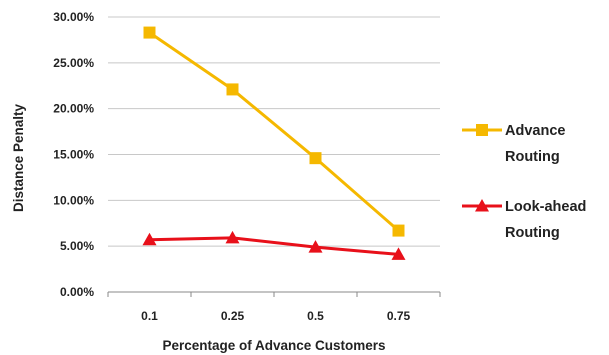 This screenshot has width=609, height=355. I want to click on x-tick-label: 0.5, so click(315, 316).